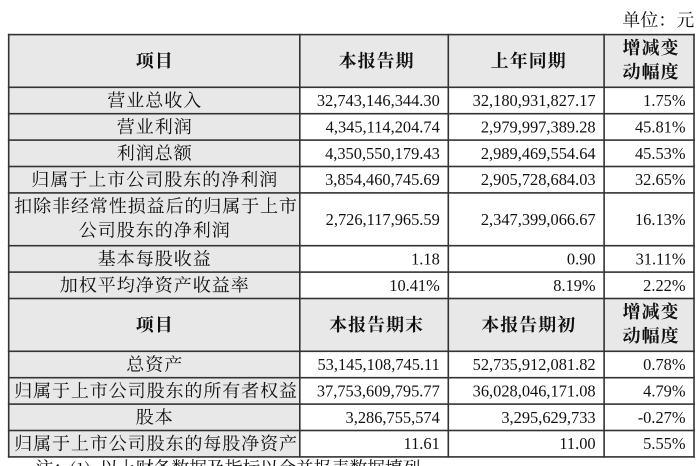 Image resolution: width=700 pixels, height=466 pixels. What do you see at coordinates (664, 364) in the screenshot?
I see `svg-text: 0.78%` at bounding box center [664, 364].